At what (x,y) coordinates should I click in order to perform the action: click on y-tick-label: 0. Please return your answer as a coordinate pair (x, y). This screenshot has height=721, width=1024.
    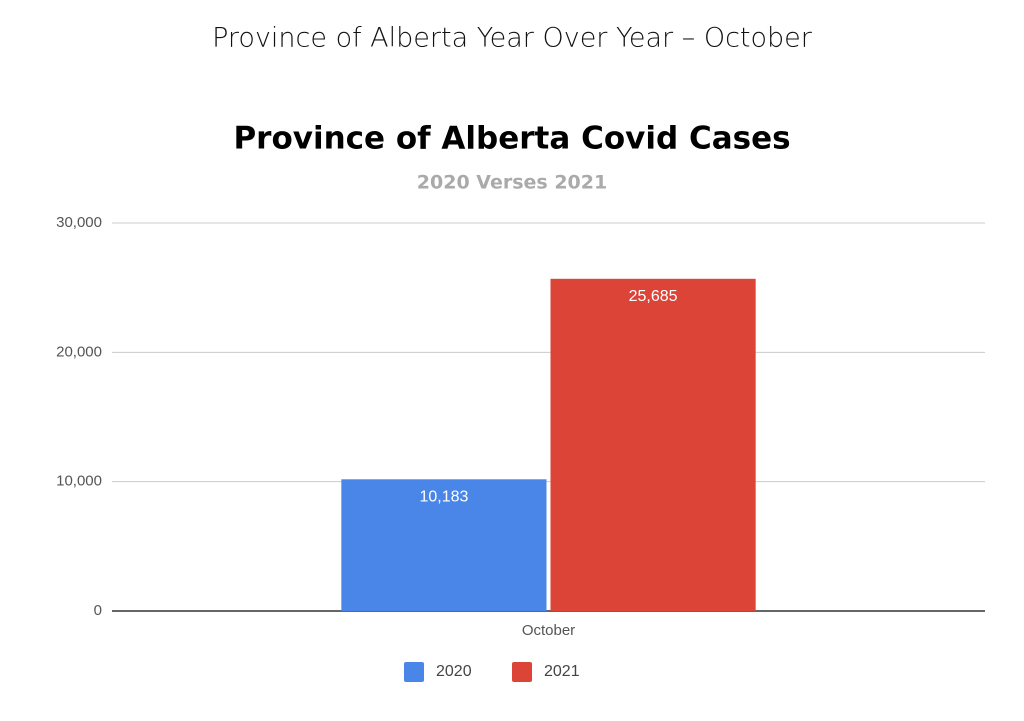
    Looking at the image, I should click on (98, 610).